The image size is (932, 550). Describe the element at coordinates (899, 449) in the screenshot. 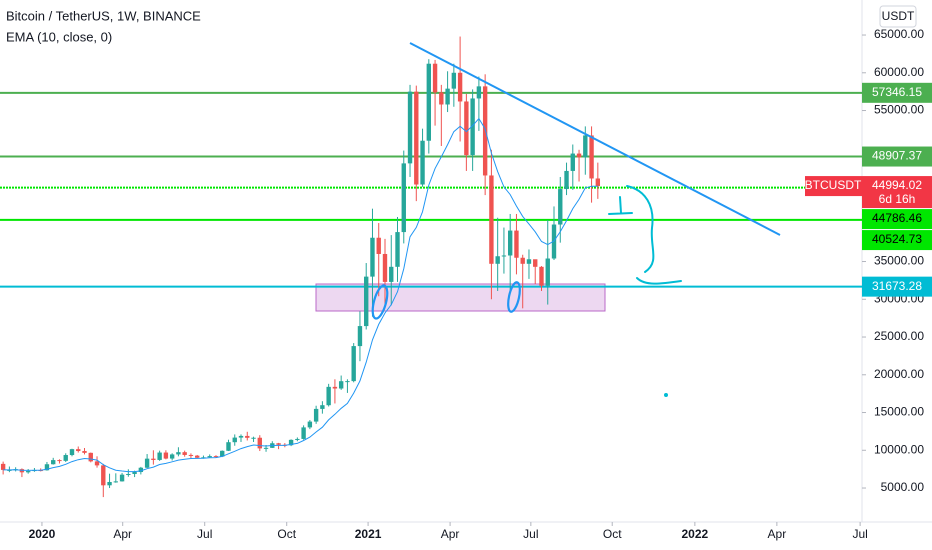

I see `y-tick-label: 10000.00` at that location.